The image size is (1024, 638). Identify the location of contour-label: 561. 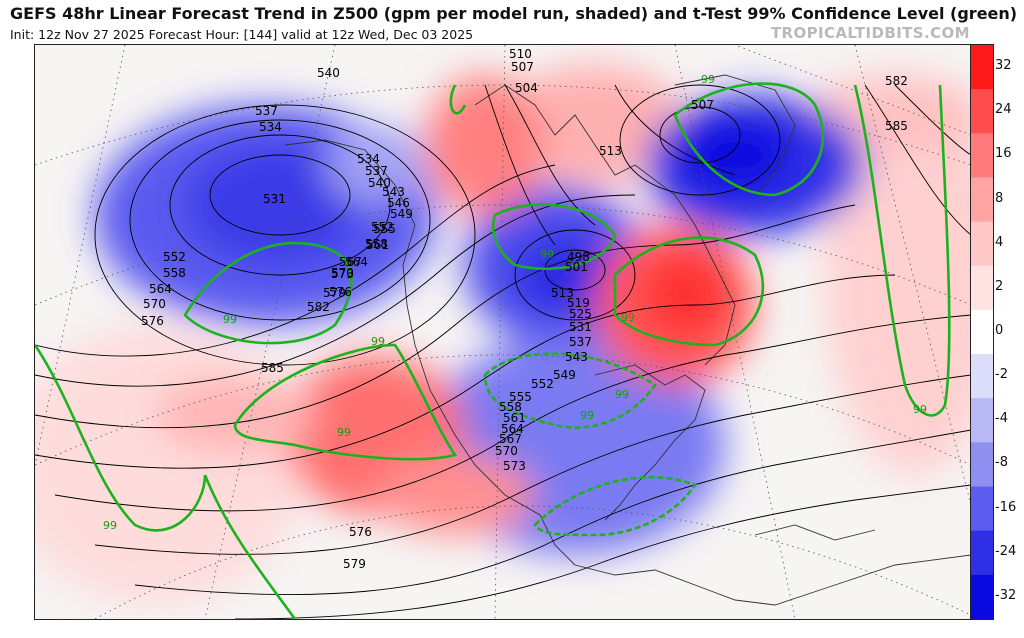
(377, 245).